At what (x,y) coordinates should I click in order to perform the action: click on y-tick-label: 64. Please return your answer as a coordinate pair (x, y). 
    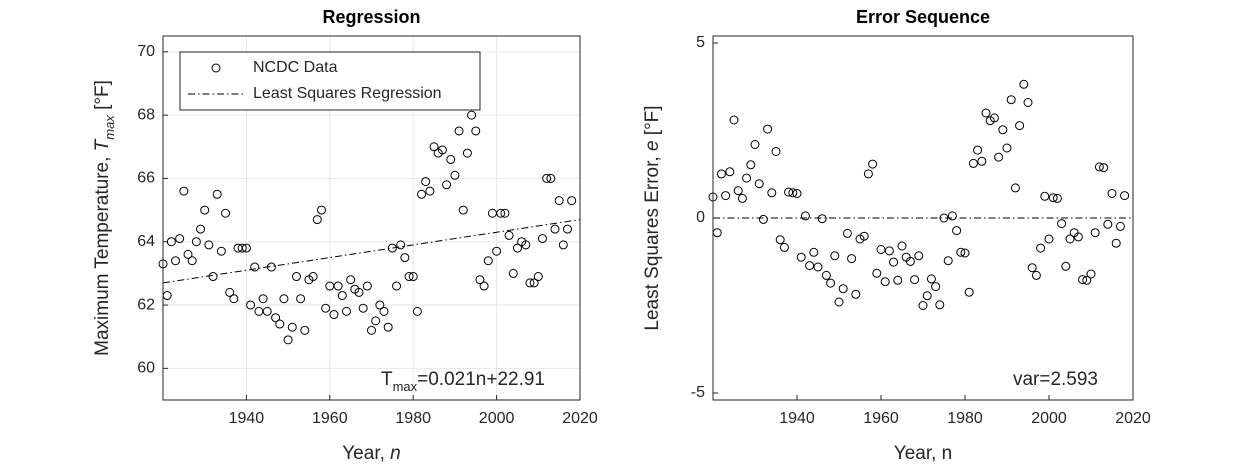
    Looking at the image, I should click on (146, 241).